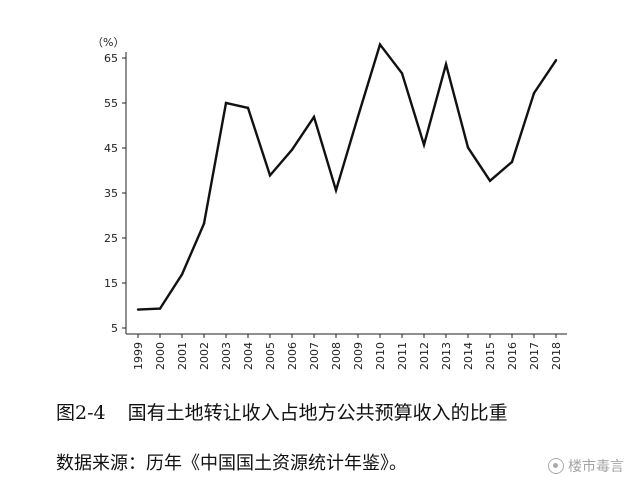 This screenshot has height=494, width=640. Describe the element at coordinates (81, 413) in the screenshot. I see `figure-number: 图2-4` at that location.